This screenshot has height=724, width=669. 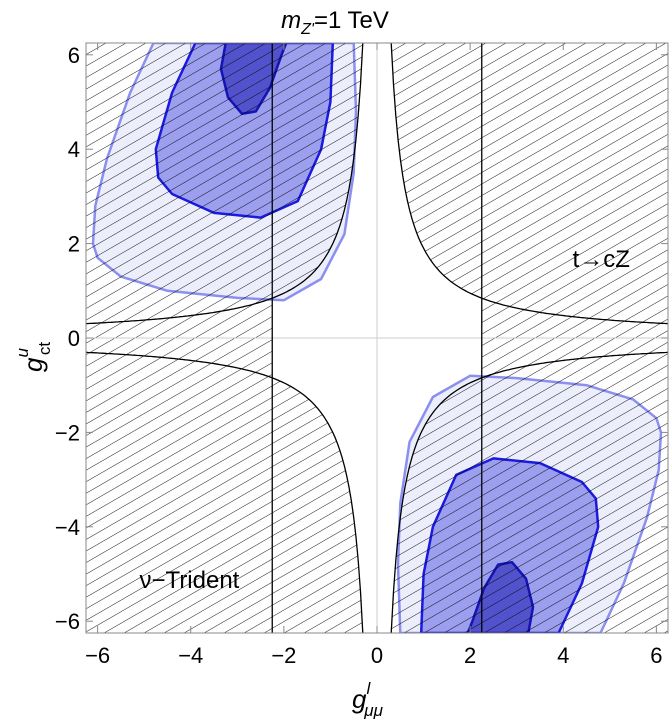 I want to click on x-tick-label: 0, so click(x=377, y=655).